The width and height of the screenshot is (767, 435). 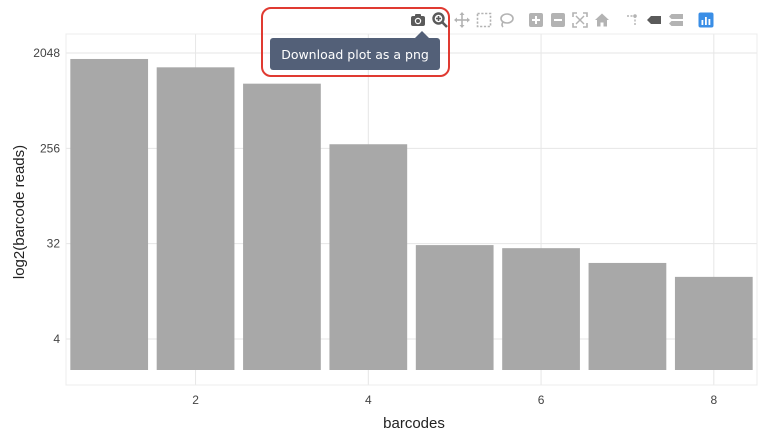 What do you see at coordinates (19, 212) in the screenshot?
I see `y-axis-label: log2(barcode reads)` at bounding box center [19, 212].